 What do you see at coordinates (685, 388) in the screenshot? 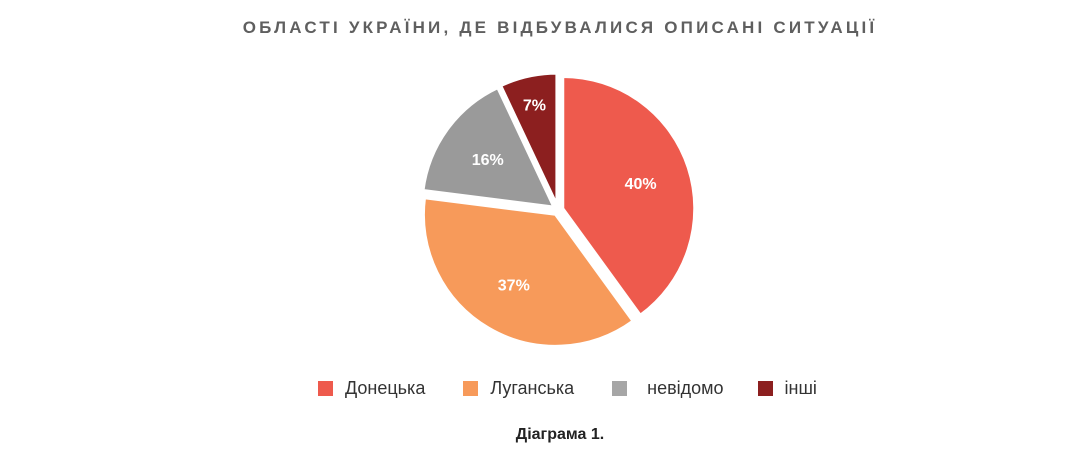
I see `legend-label: невідомо` at bounding box center [685, 388].